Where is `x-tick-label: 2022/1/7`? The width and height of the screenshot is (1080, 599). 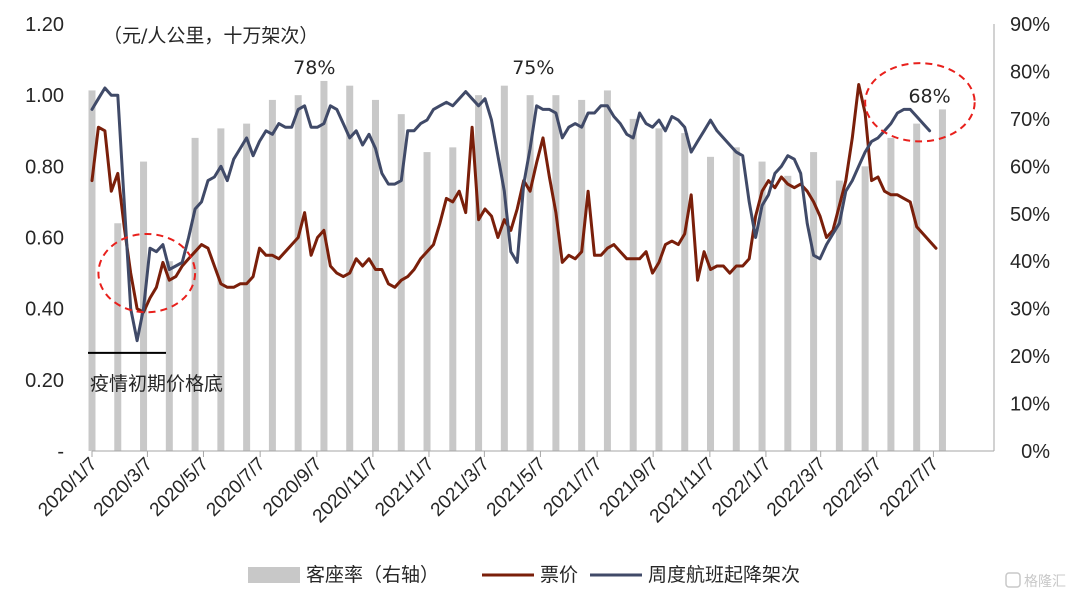
x-tick-label: 2022/1/7 is located at coordinates (741, 487).